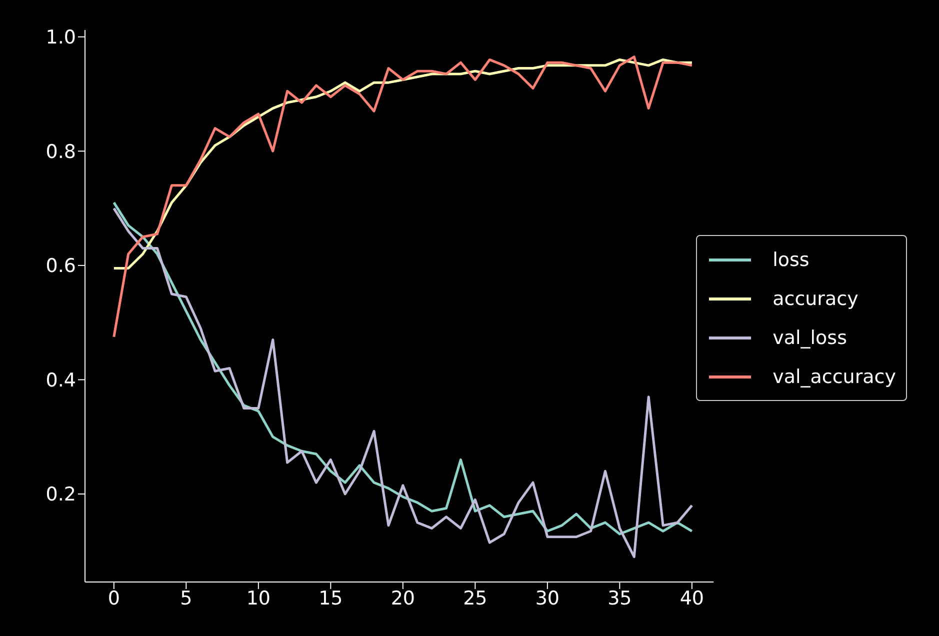 The height and width of the screenshot is (636, 939). I want to click on x-tick-label: 30, so click(547, 598).